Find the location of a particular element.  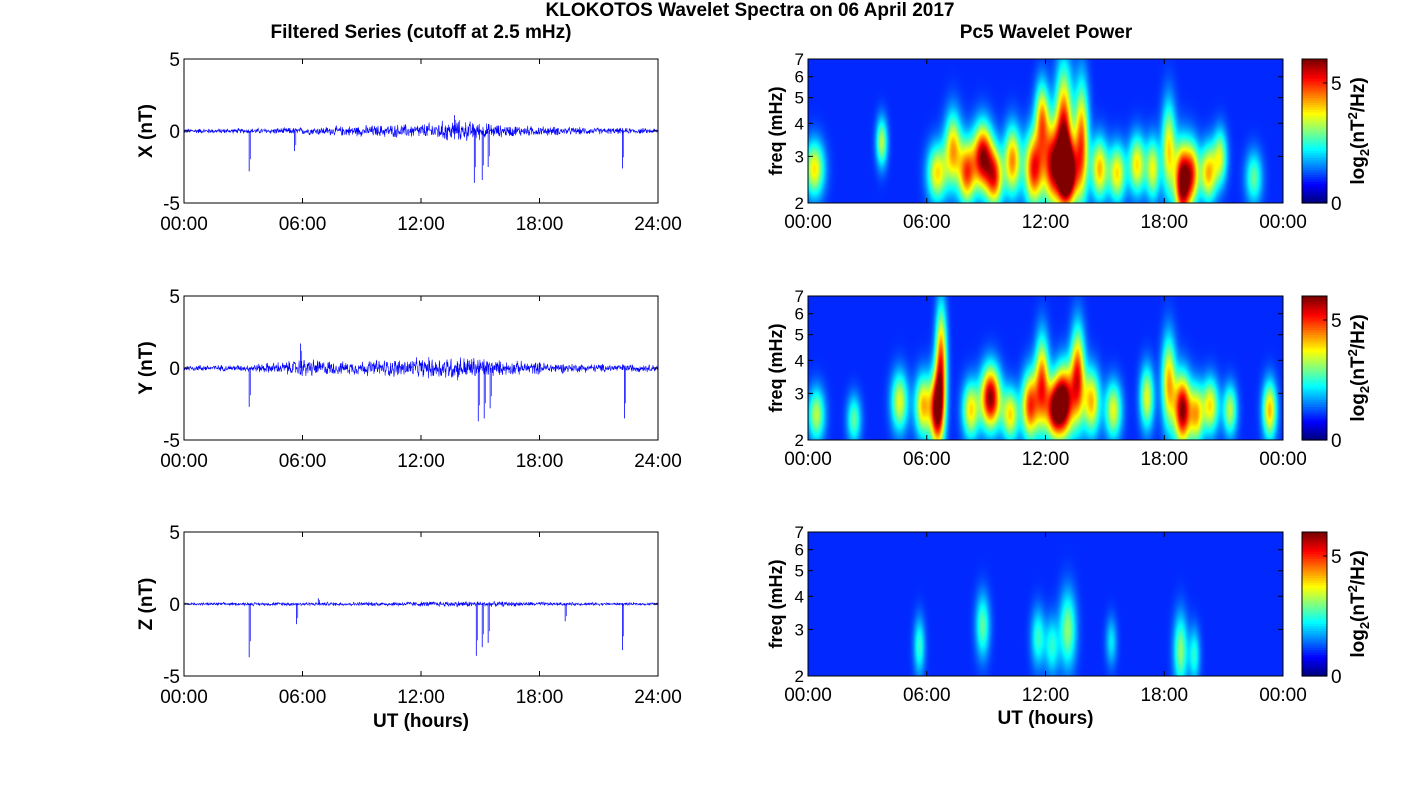

y-axis-label: Z (nT) is located at coordinates (146, 604).